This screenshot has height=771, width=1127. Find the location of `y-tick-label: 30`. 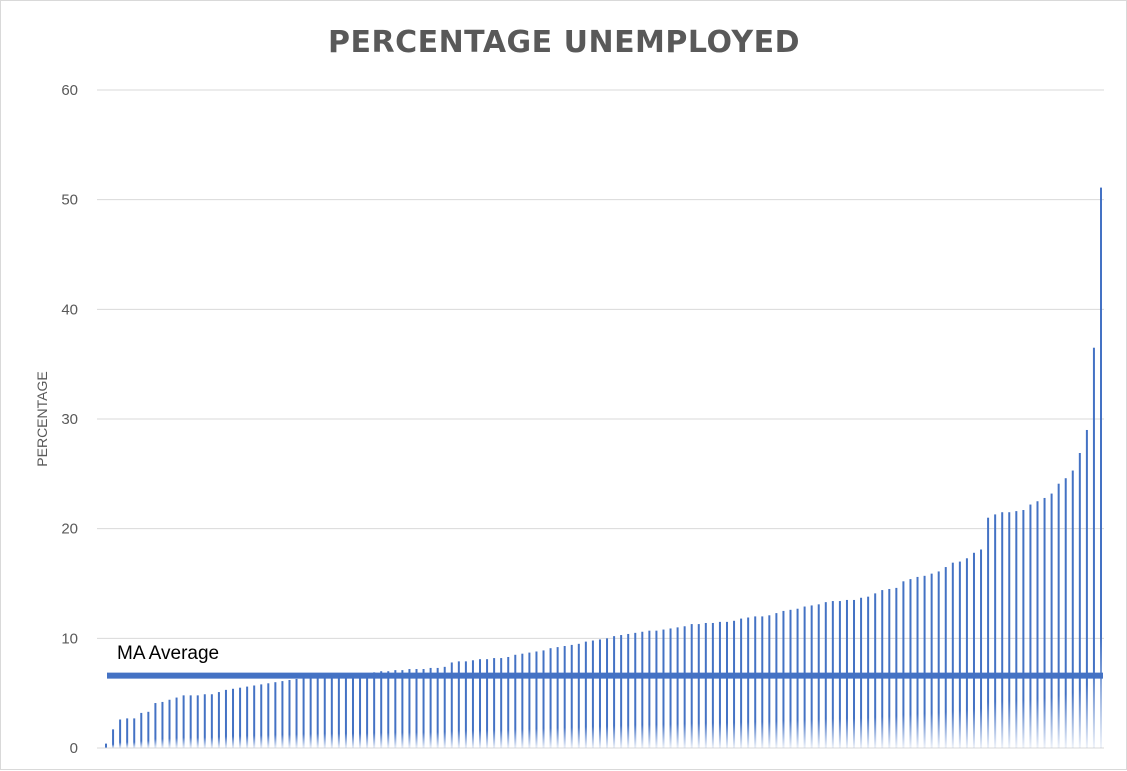

y-tick-label: 30 is located at coordinates (69, 419).